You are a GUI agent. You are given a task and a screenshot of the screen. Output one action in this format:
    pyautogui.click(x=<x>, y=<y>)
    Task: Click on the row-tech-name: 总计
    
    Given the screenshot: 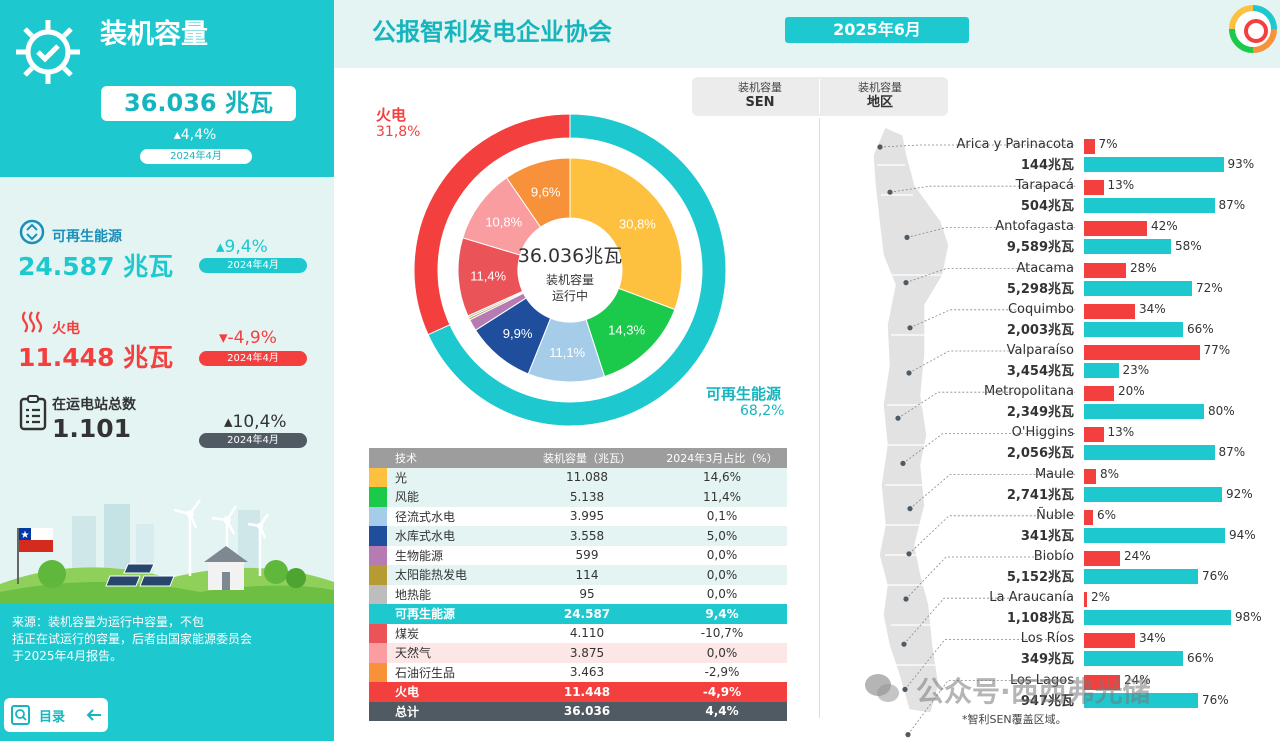 What is the action you would take?
    pyautogui.click(x=452, y=711)
    